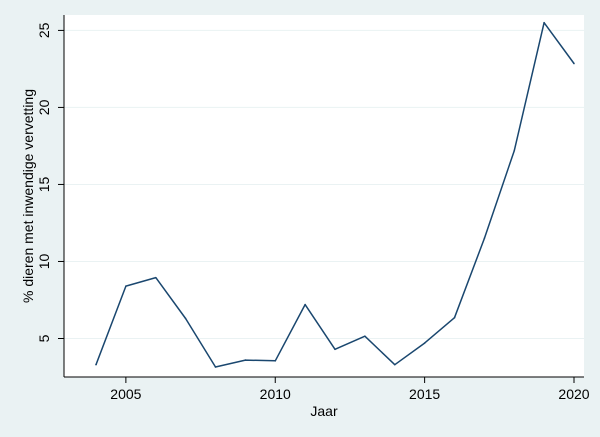 This screenshot has height=437, width=600. What do you see at coordinates (573, 394) in the screenshot?
I see `x-tick-label: 2020` at bounding box center [573, 394].